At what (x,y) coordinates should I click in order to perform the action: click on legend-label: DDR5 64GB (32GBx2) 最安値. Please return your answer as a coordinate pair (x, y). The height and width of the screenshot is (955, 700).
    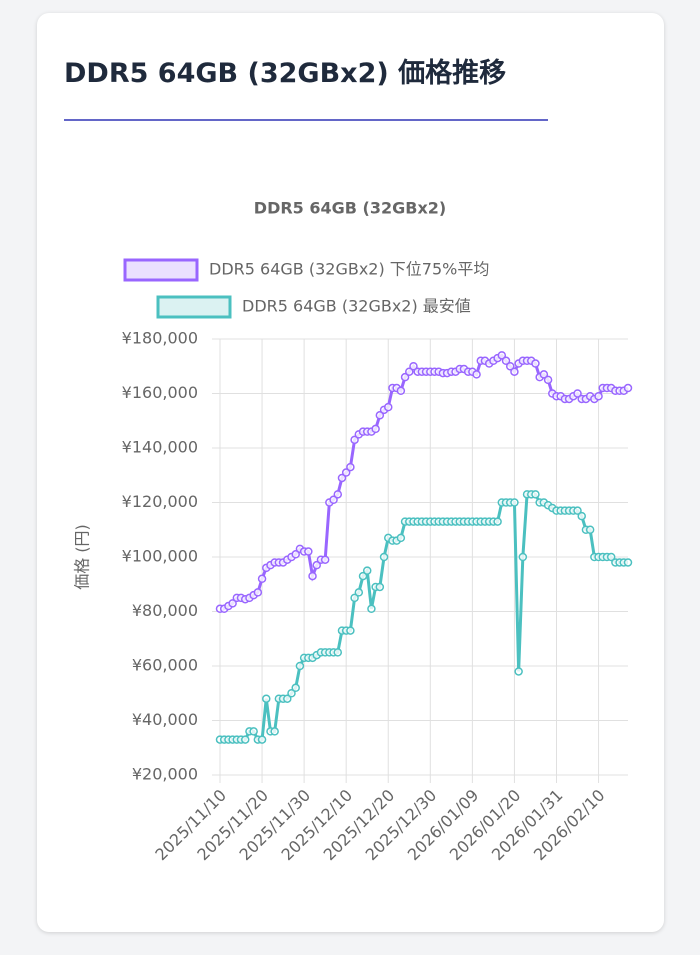
    Looking at the image, I should click on (356, 306).